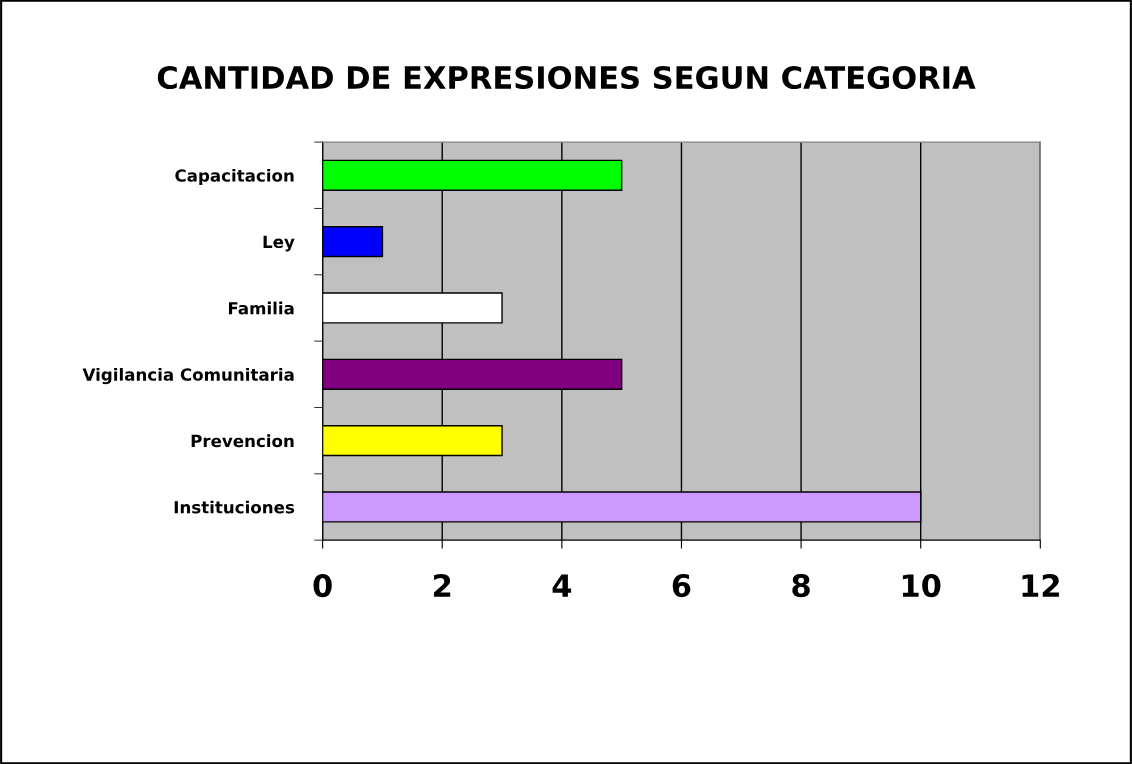 Image resolution: width=1132 pixels, height=764 pixels. I want to click on x-tick-label: 6, so click(681, 586).